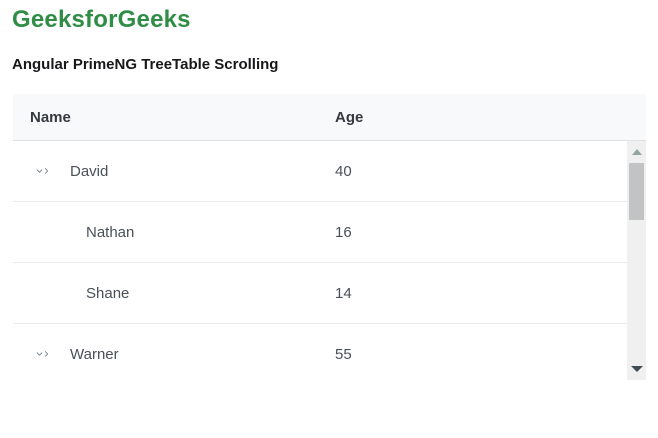 This screenshot has height=438, width=658. Describe the element at coordinates (94, 354) in the screenshot. I see `row-name-label: Warner` at that location.